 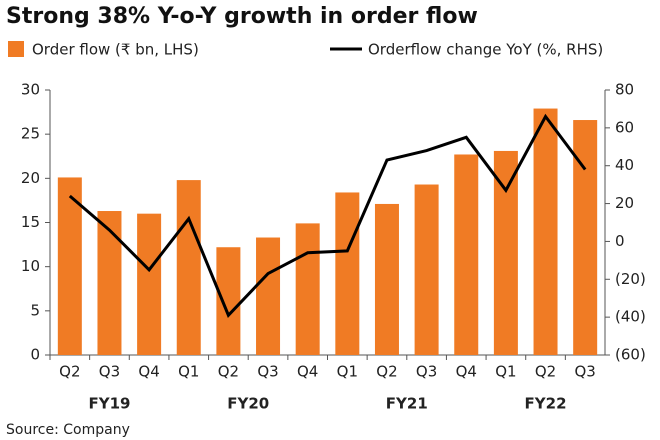 I want to click on y2-tick-label: 60, so click(x=624, y=127).